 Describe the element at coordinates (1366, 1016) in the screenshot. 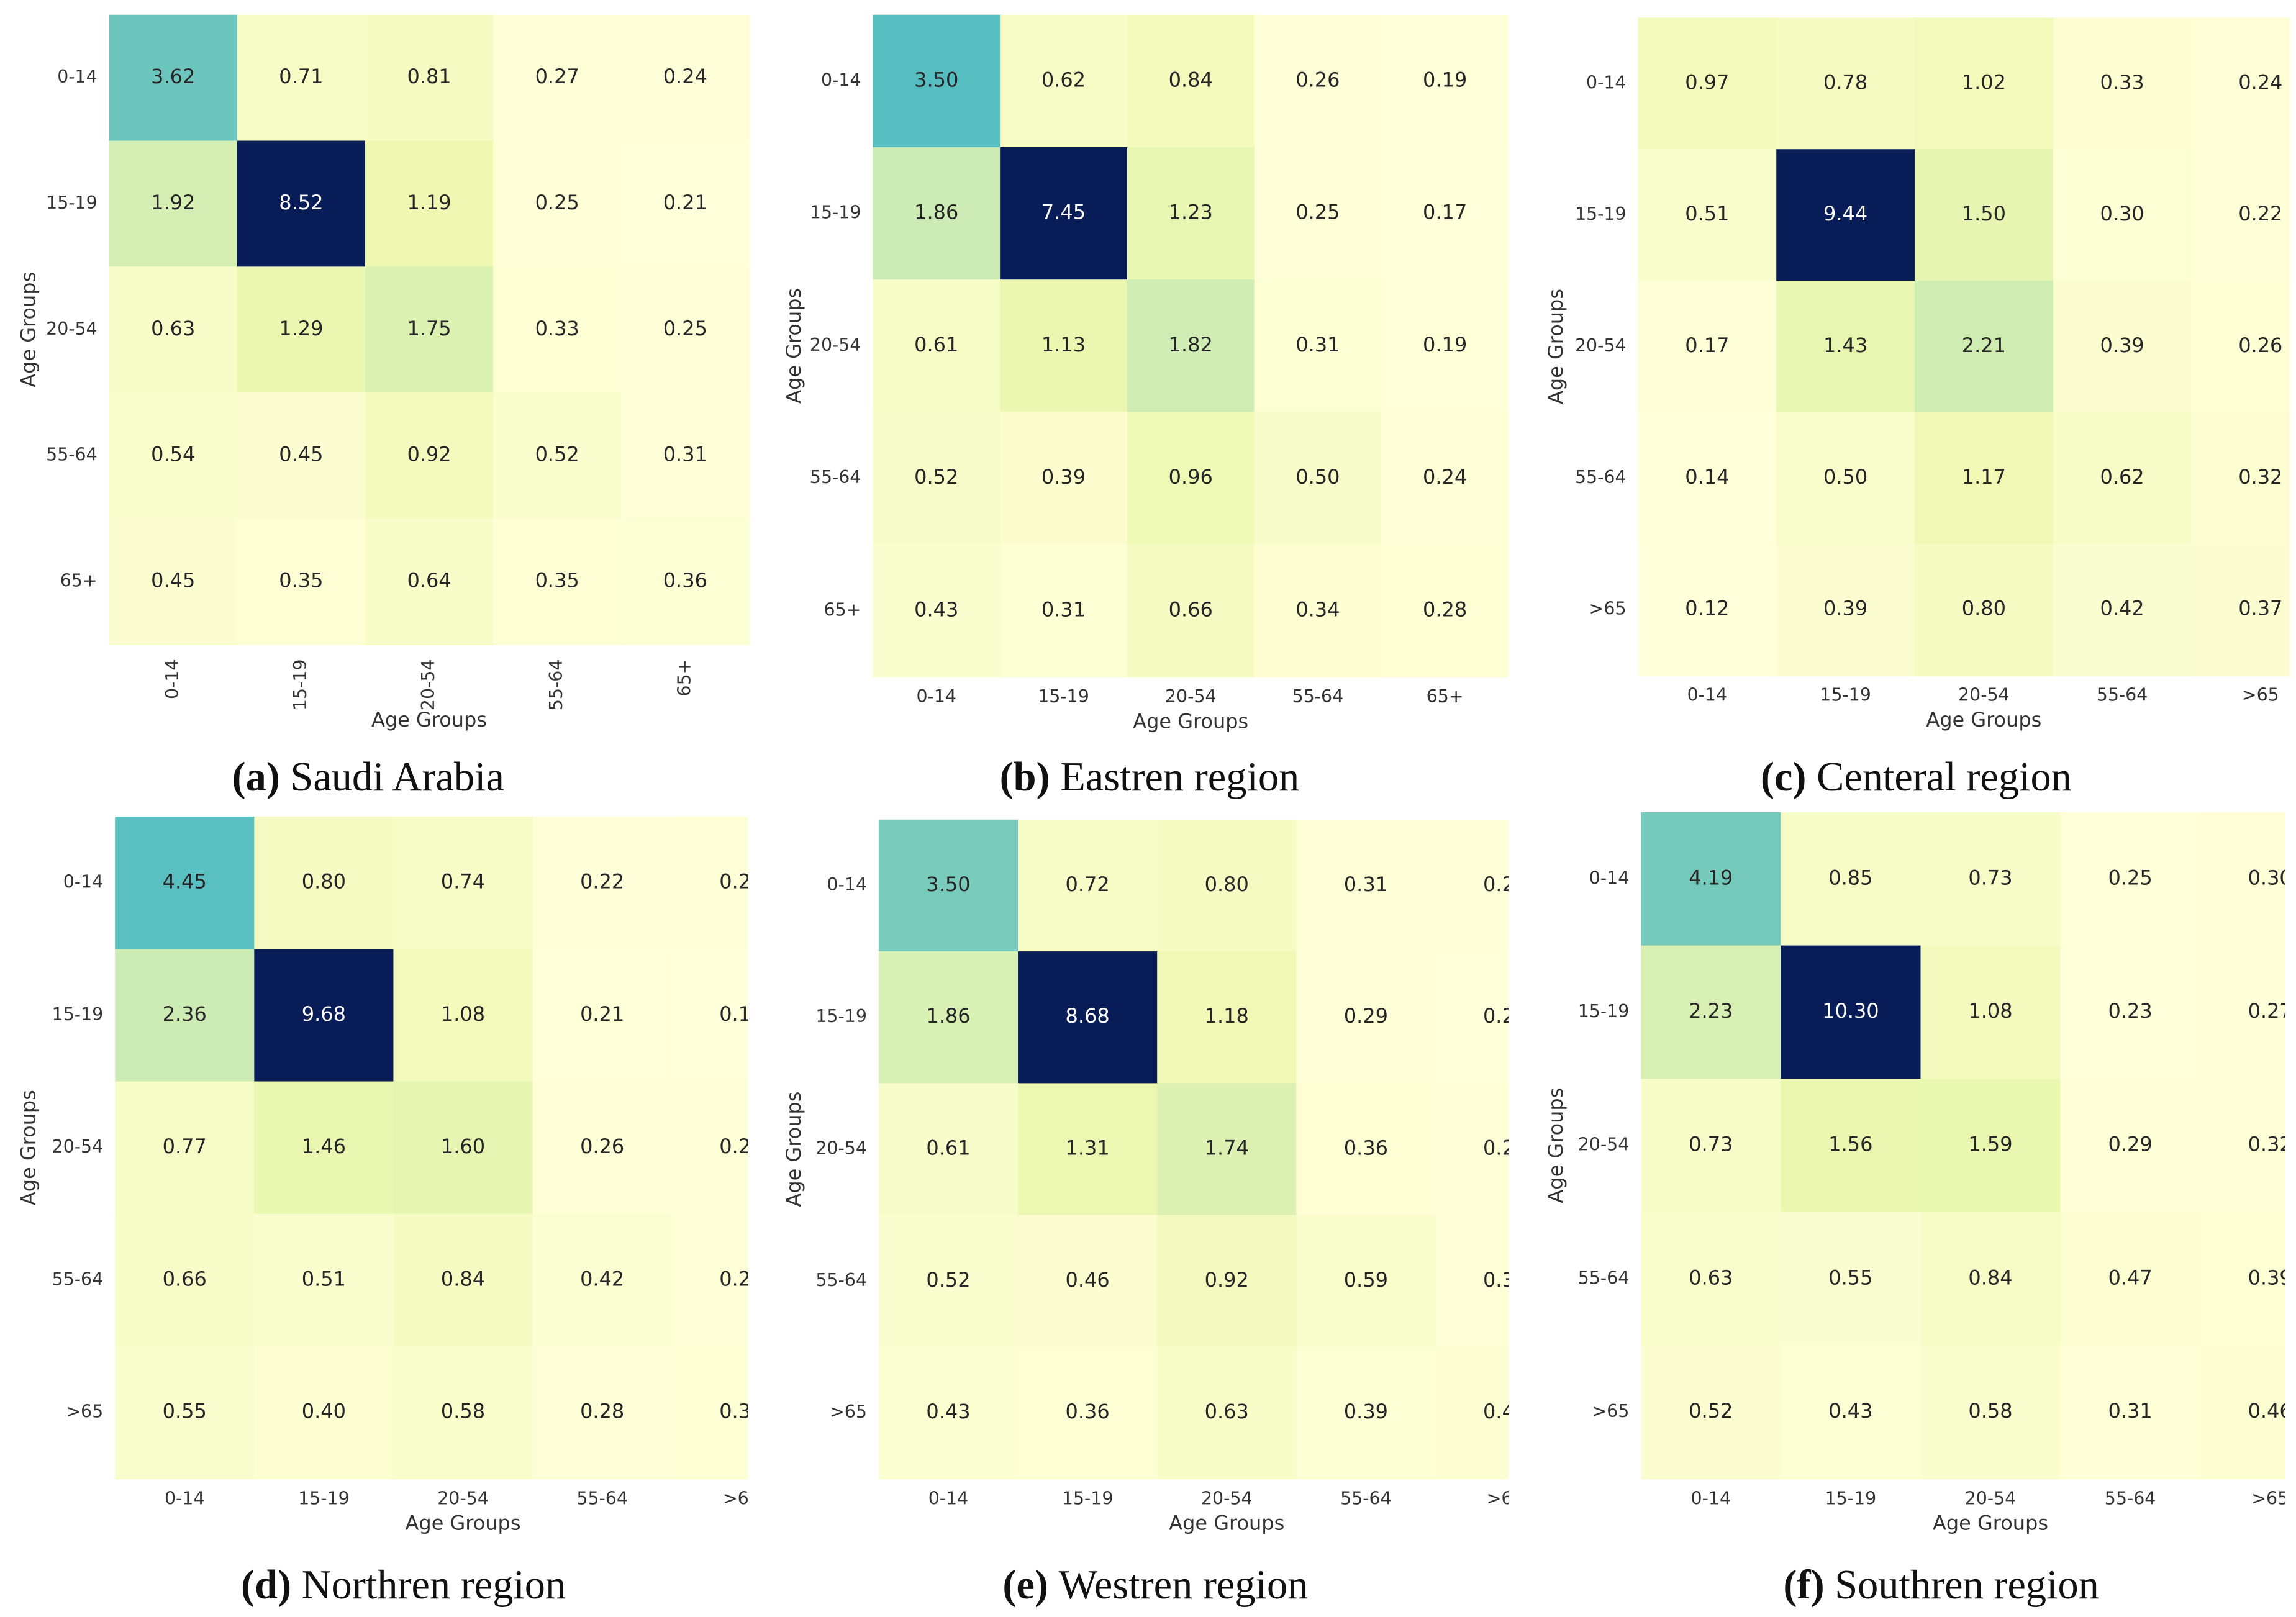

I see `cell-label: 0.29` at that location.